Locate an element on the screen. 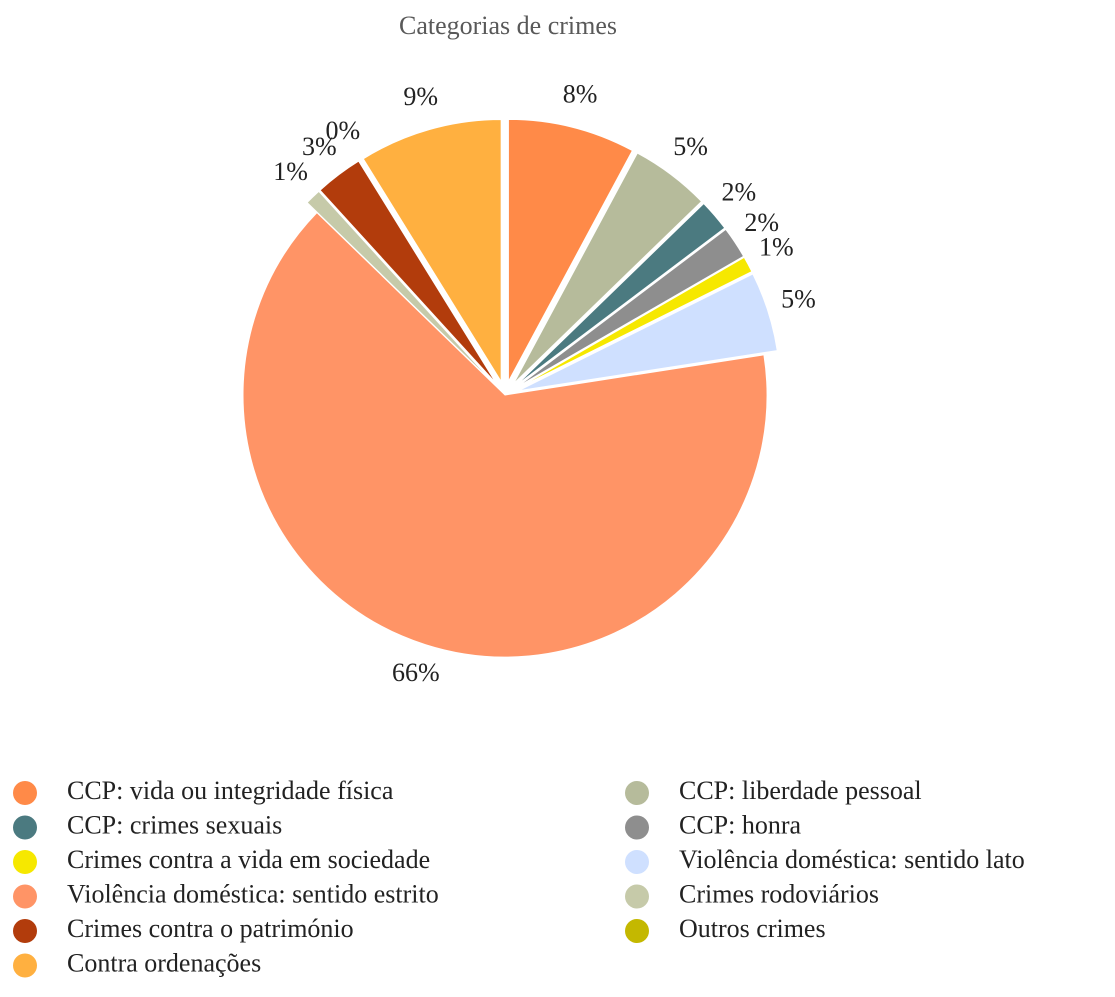 This screenshot has width=1115, height=997. legend-label: Crimes contra o património is located at coordinates (210, 928).